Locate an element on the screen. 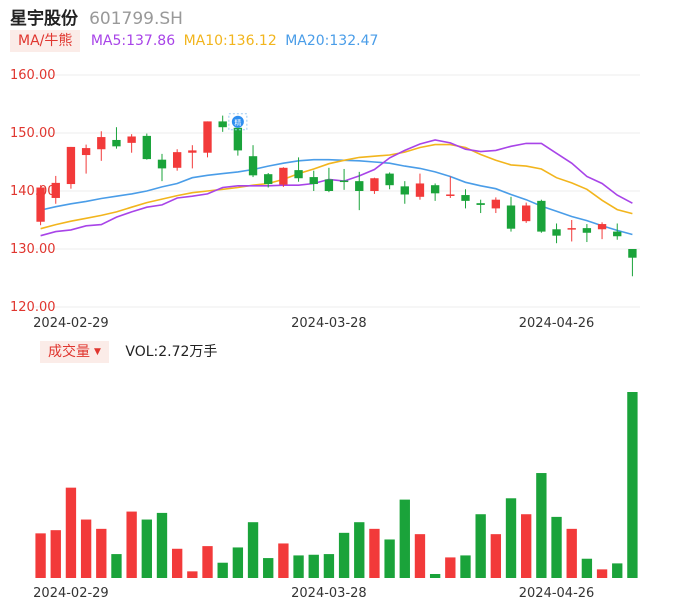 The image size is (686, 606). marker-badge-icon is located at coordinates (237, 121).